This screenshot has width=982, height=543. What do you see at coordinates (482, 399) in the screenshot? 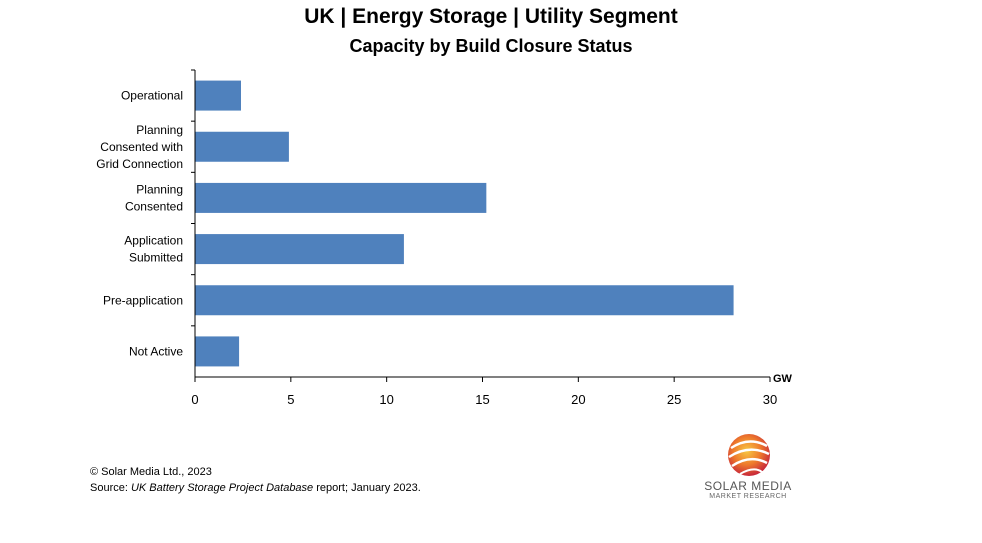
I see `x-tick-label: 15` at bounding box center [482, 399].